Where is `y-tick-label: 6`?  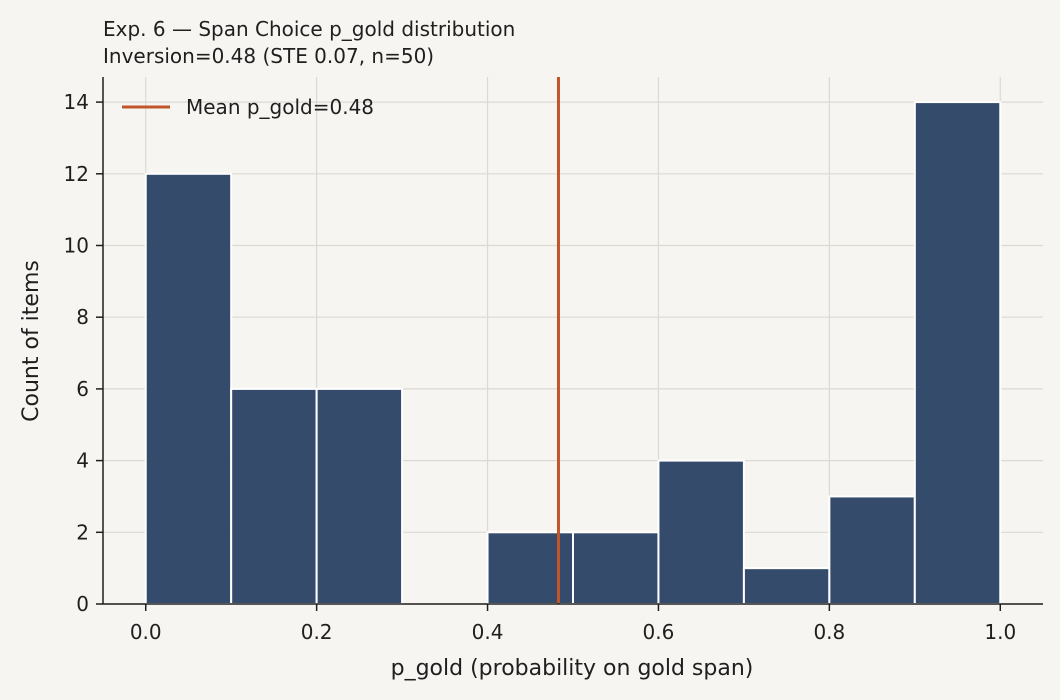 y-tick-label: 6 is located at coordinates (82, 389).